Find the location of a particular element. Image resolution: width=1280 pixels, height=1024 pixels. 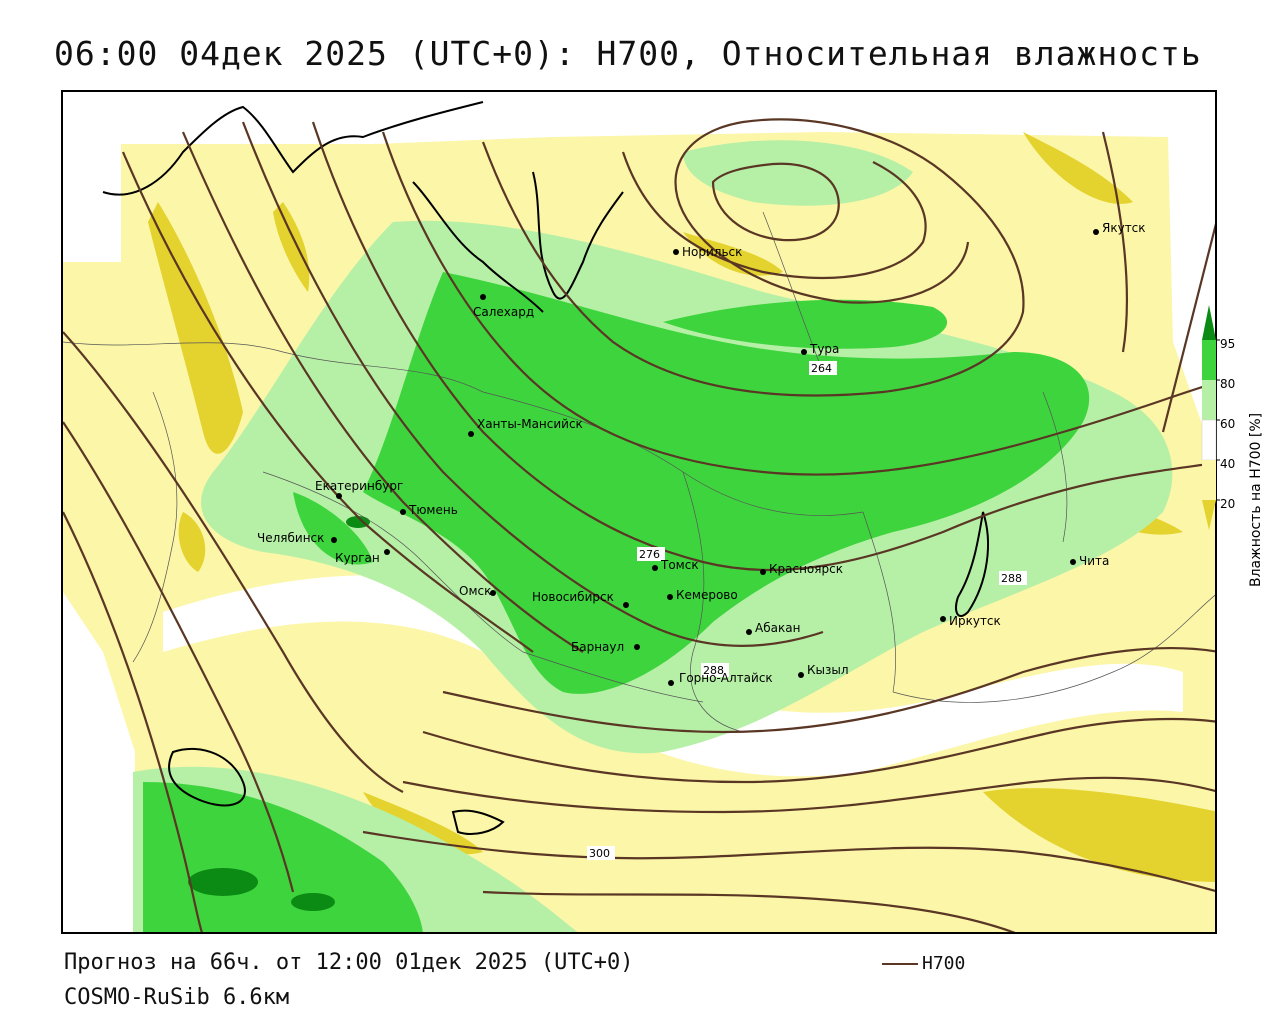

city-omsk: Омск is located at coordinates (477, 591).